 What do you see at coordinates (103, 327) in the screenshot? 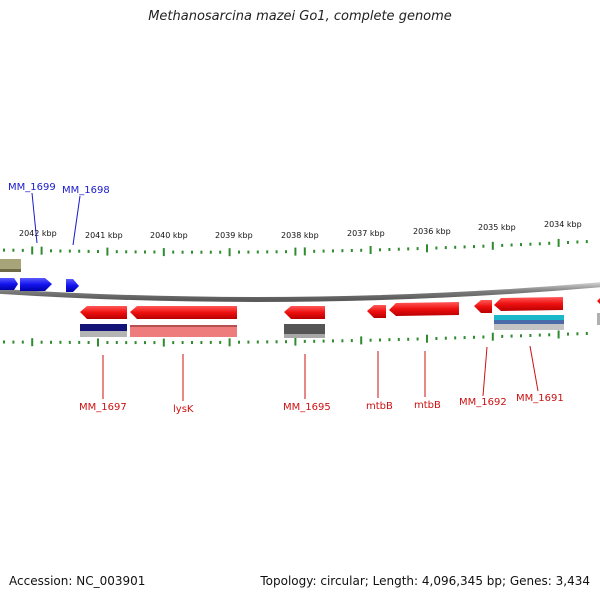
I see `feature-mm1697-navy` at bounding box center [103, 327].